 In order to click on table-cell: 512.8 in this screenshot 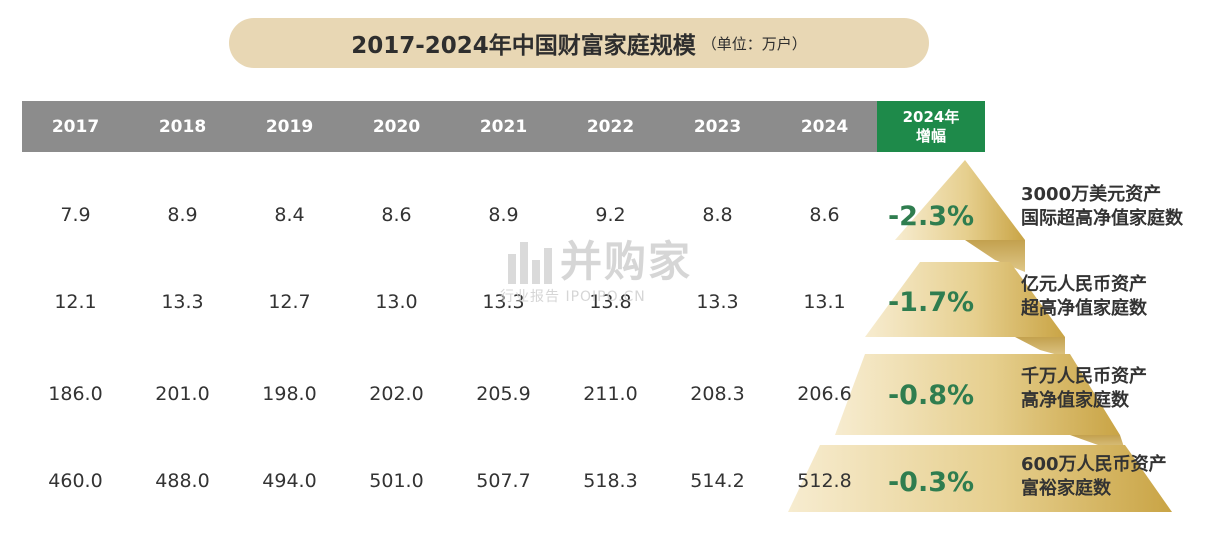, I will do `click(824, 481)`.